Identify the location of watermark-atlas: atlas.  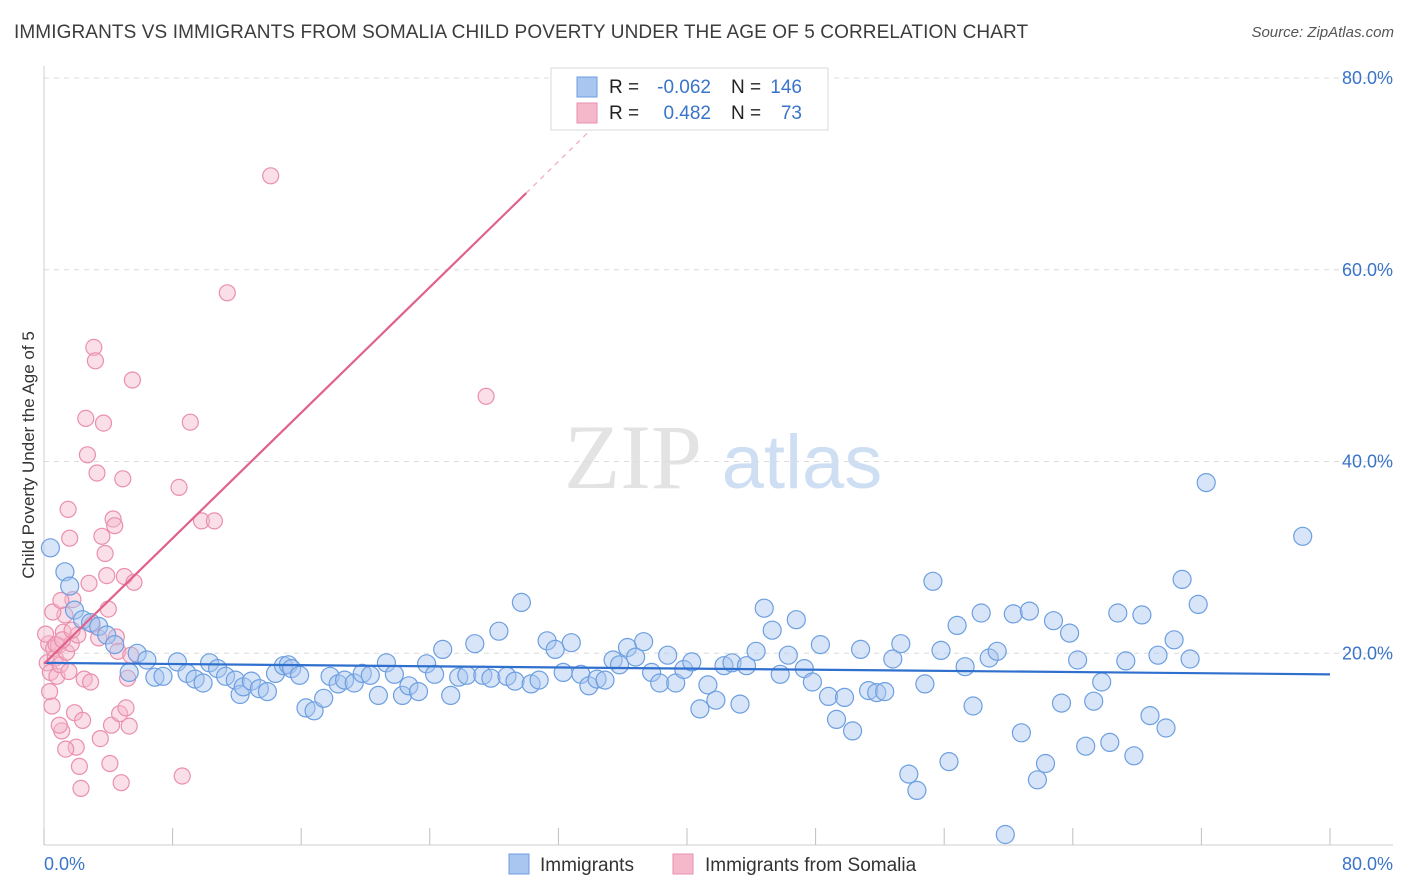
(802, 462).